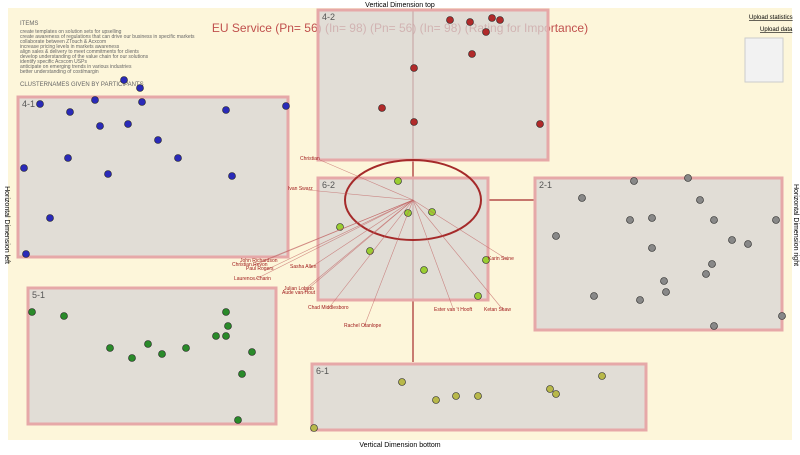 The height and width of the screenshot is (455, 800). Describe the element at coordinates (38, 295) in the screenshot. I see `cluster-label: 5-1` at that location.